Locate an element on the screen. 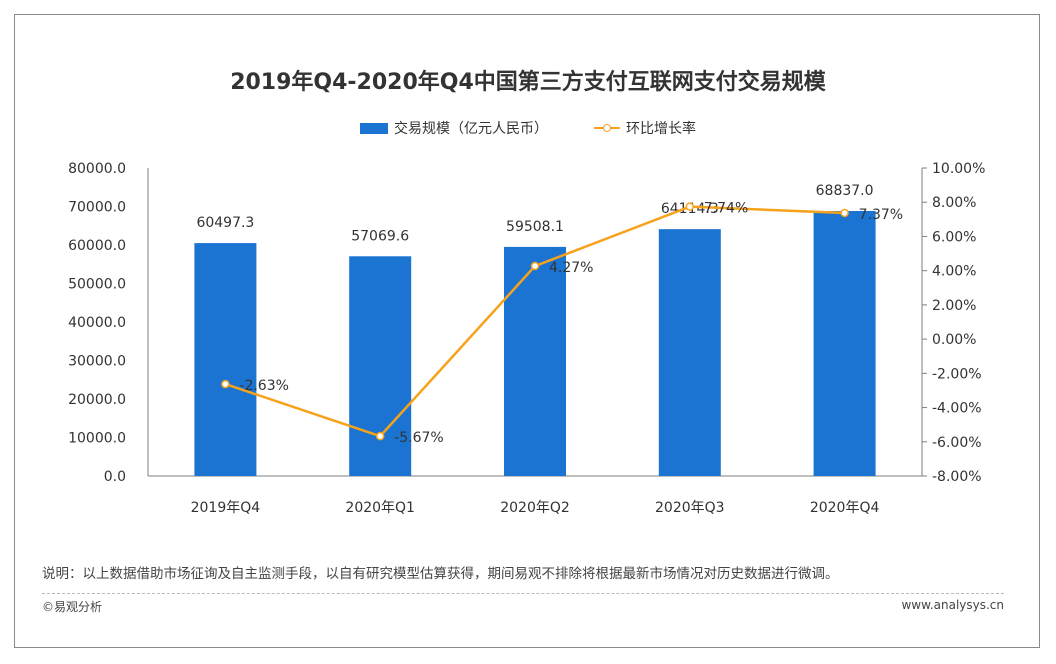 The image size is (1056, 664). right-tick-label: 0.00% is located at coordinates (954, 340).